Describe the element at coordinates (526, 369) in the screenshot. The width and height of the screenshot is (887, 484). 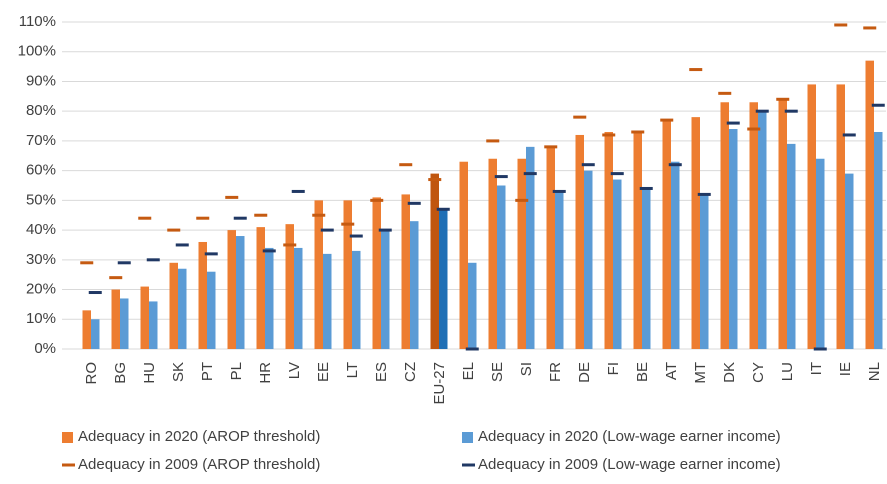
I see `x-tick-label: SI` at that location.